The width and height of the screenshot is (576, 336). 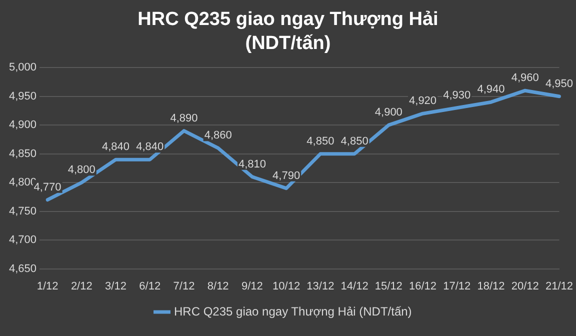 I want to click on y-tick-label: 4,850, so click(x=22, y=154).